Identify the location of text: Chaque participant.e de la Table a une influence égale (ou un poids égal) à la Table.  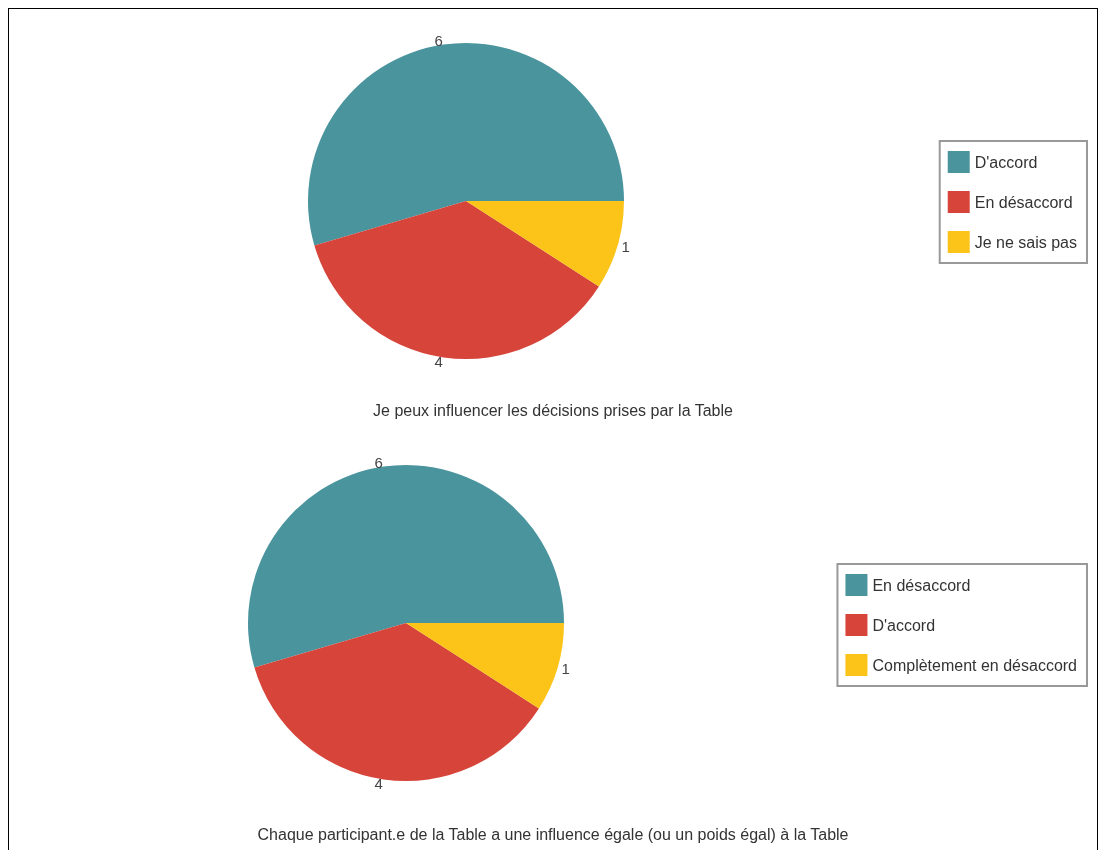
(553, 834).